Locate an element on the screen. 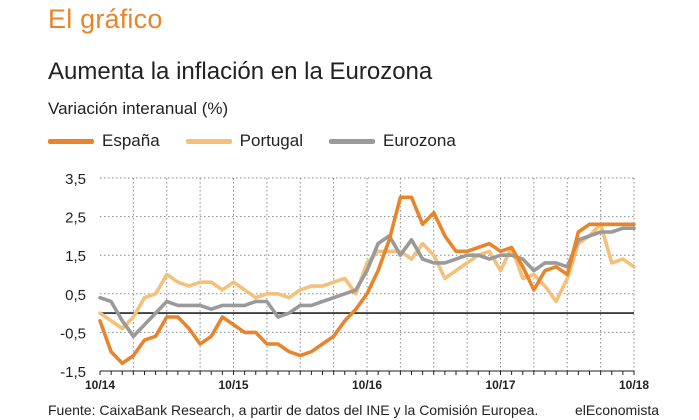  legend-item-eurozona: Eurozona is located at coordinates (392, 141).